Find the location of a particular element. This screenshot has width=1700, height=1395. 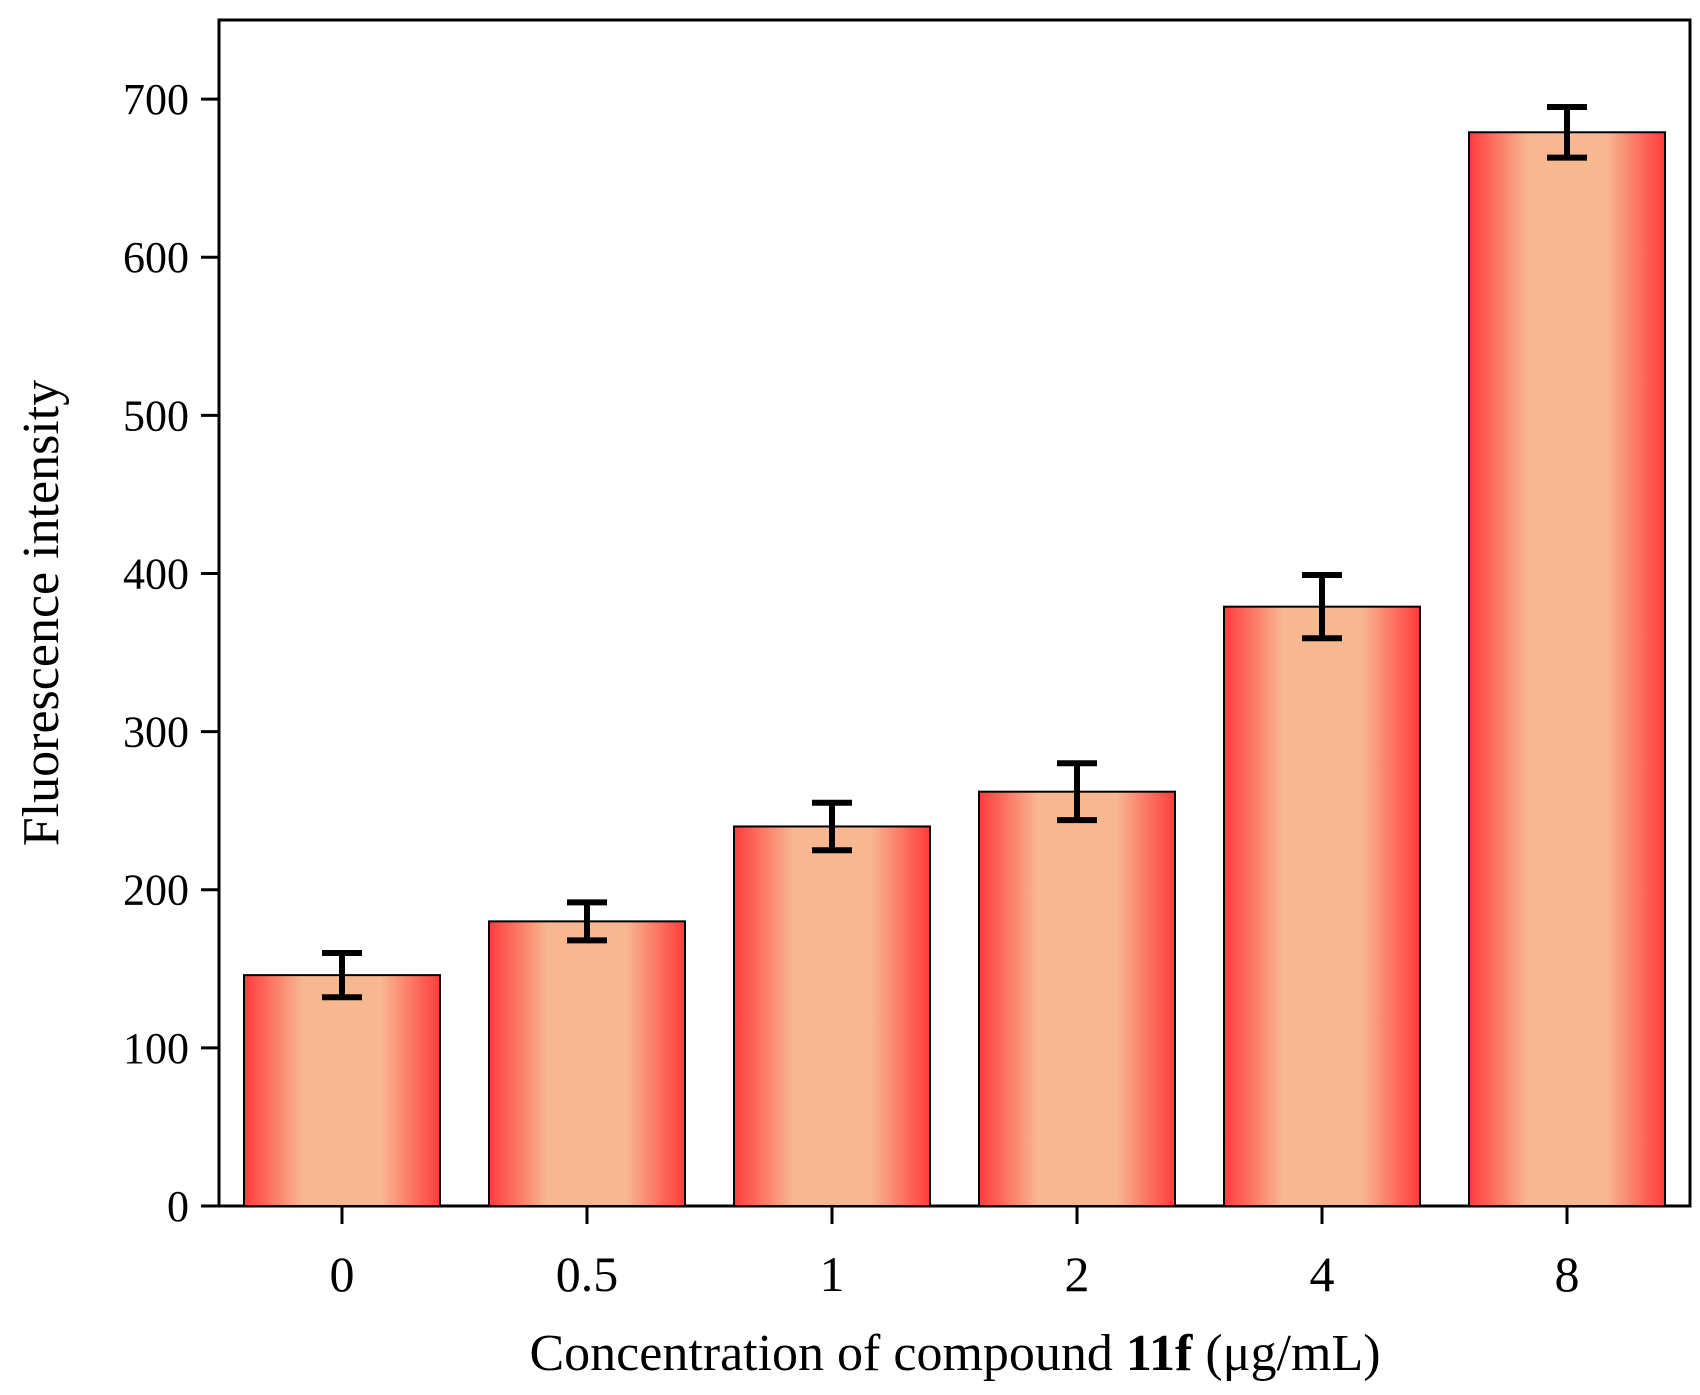

bar-0.5 is located at coordinates (587, 1063).